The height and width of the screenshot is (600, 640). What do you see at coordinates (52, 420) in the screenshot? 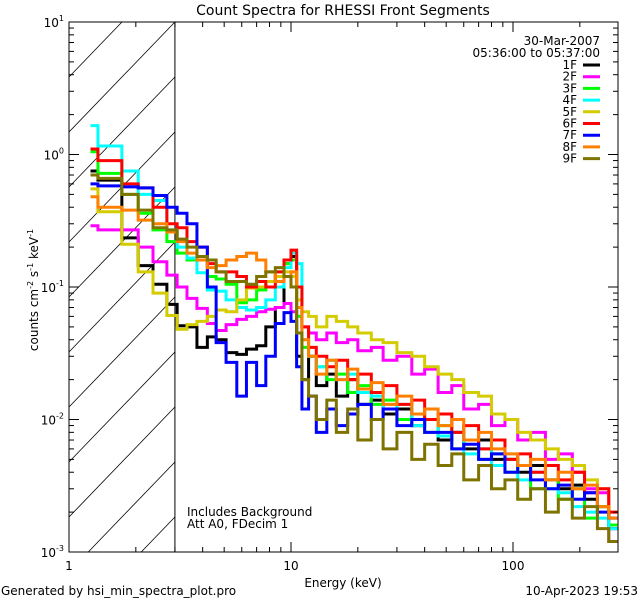
I see `y-tick-label: 10⁻²` at bounding box center [52, 420].